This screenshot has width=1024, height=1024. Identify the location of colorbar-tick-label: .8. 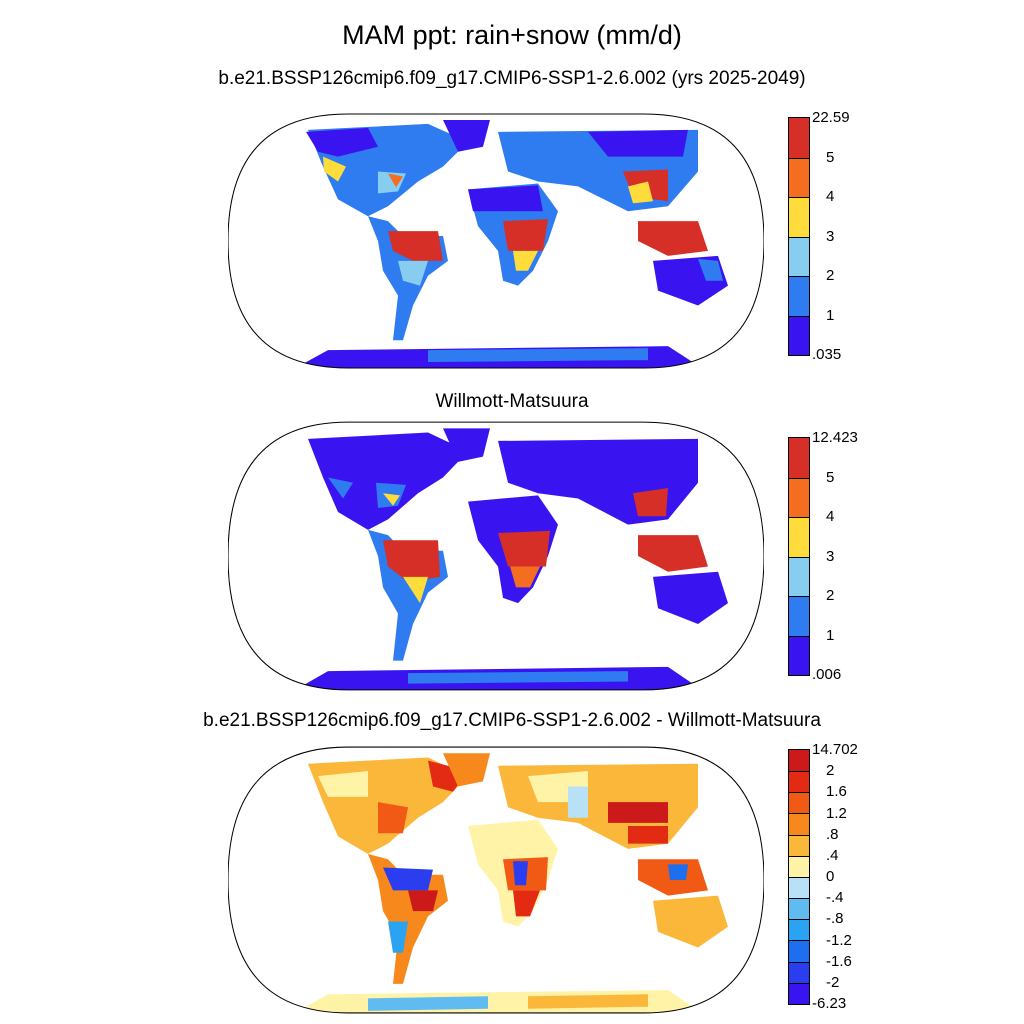
(832, 834).